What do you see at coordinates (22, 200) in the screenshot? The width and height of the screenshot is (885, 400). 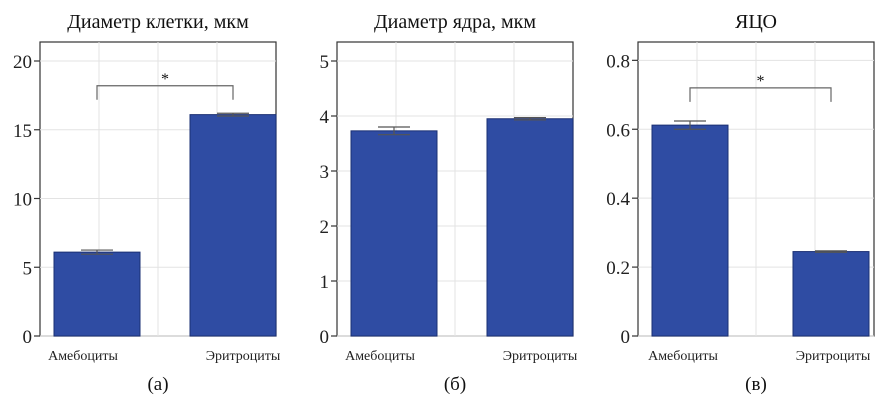 I see `ytick-label-0-2: 10` at bounding box center [22, 200].